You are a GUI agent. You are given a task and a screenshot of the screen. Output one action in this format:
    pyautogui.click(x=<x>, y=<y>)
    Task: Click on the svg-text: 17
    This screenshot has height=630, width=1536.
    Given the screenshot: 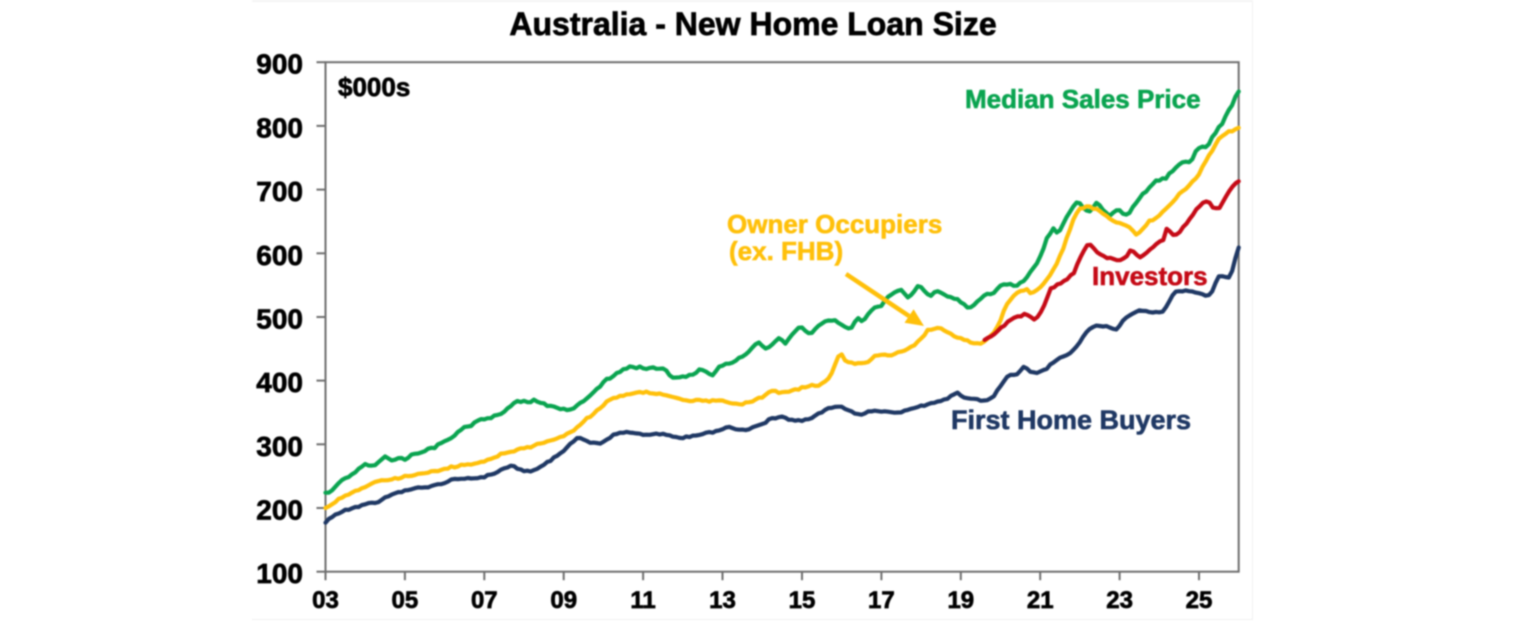 What is the action you would take?
    pyautogui.click(x=881, y=600)
    